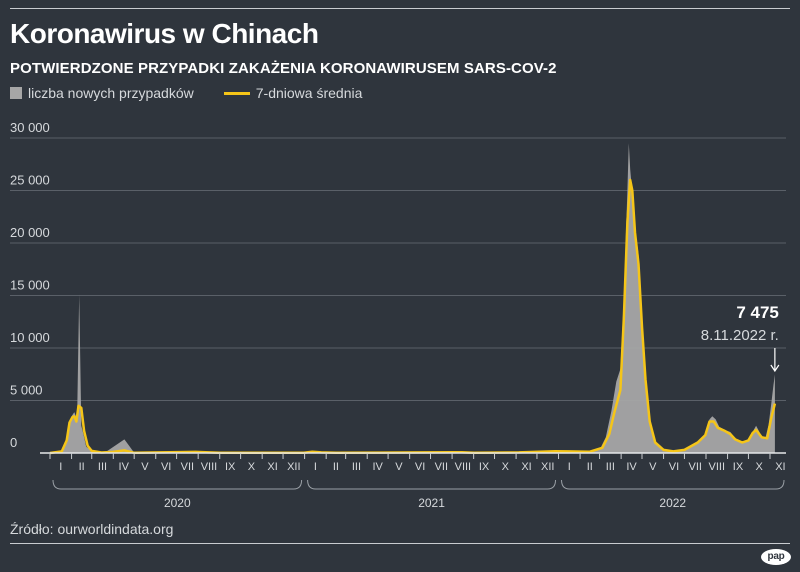 The width and height of the screenshot is (800, 572). Describe the element at coordinates (672, 503) in the screenshot. I see `year-label: 2022` at that location.